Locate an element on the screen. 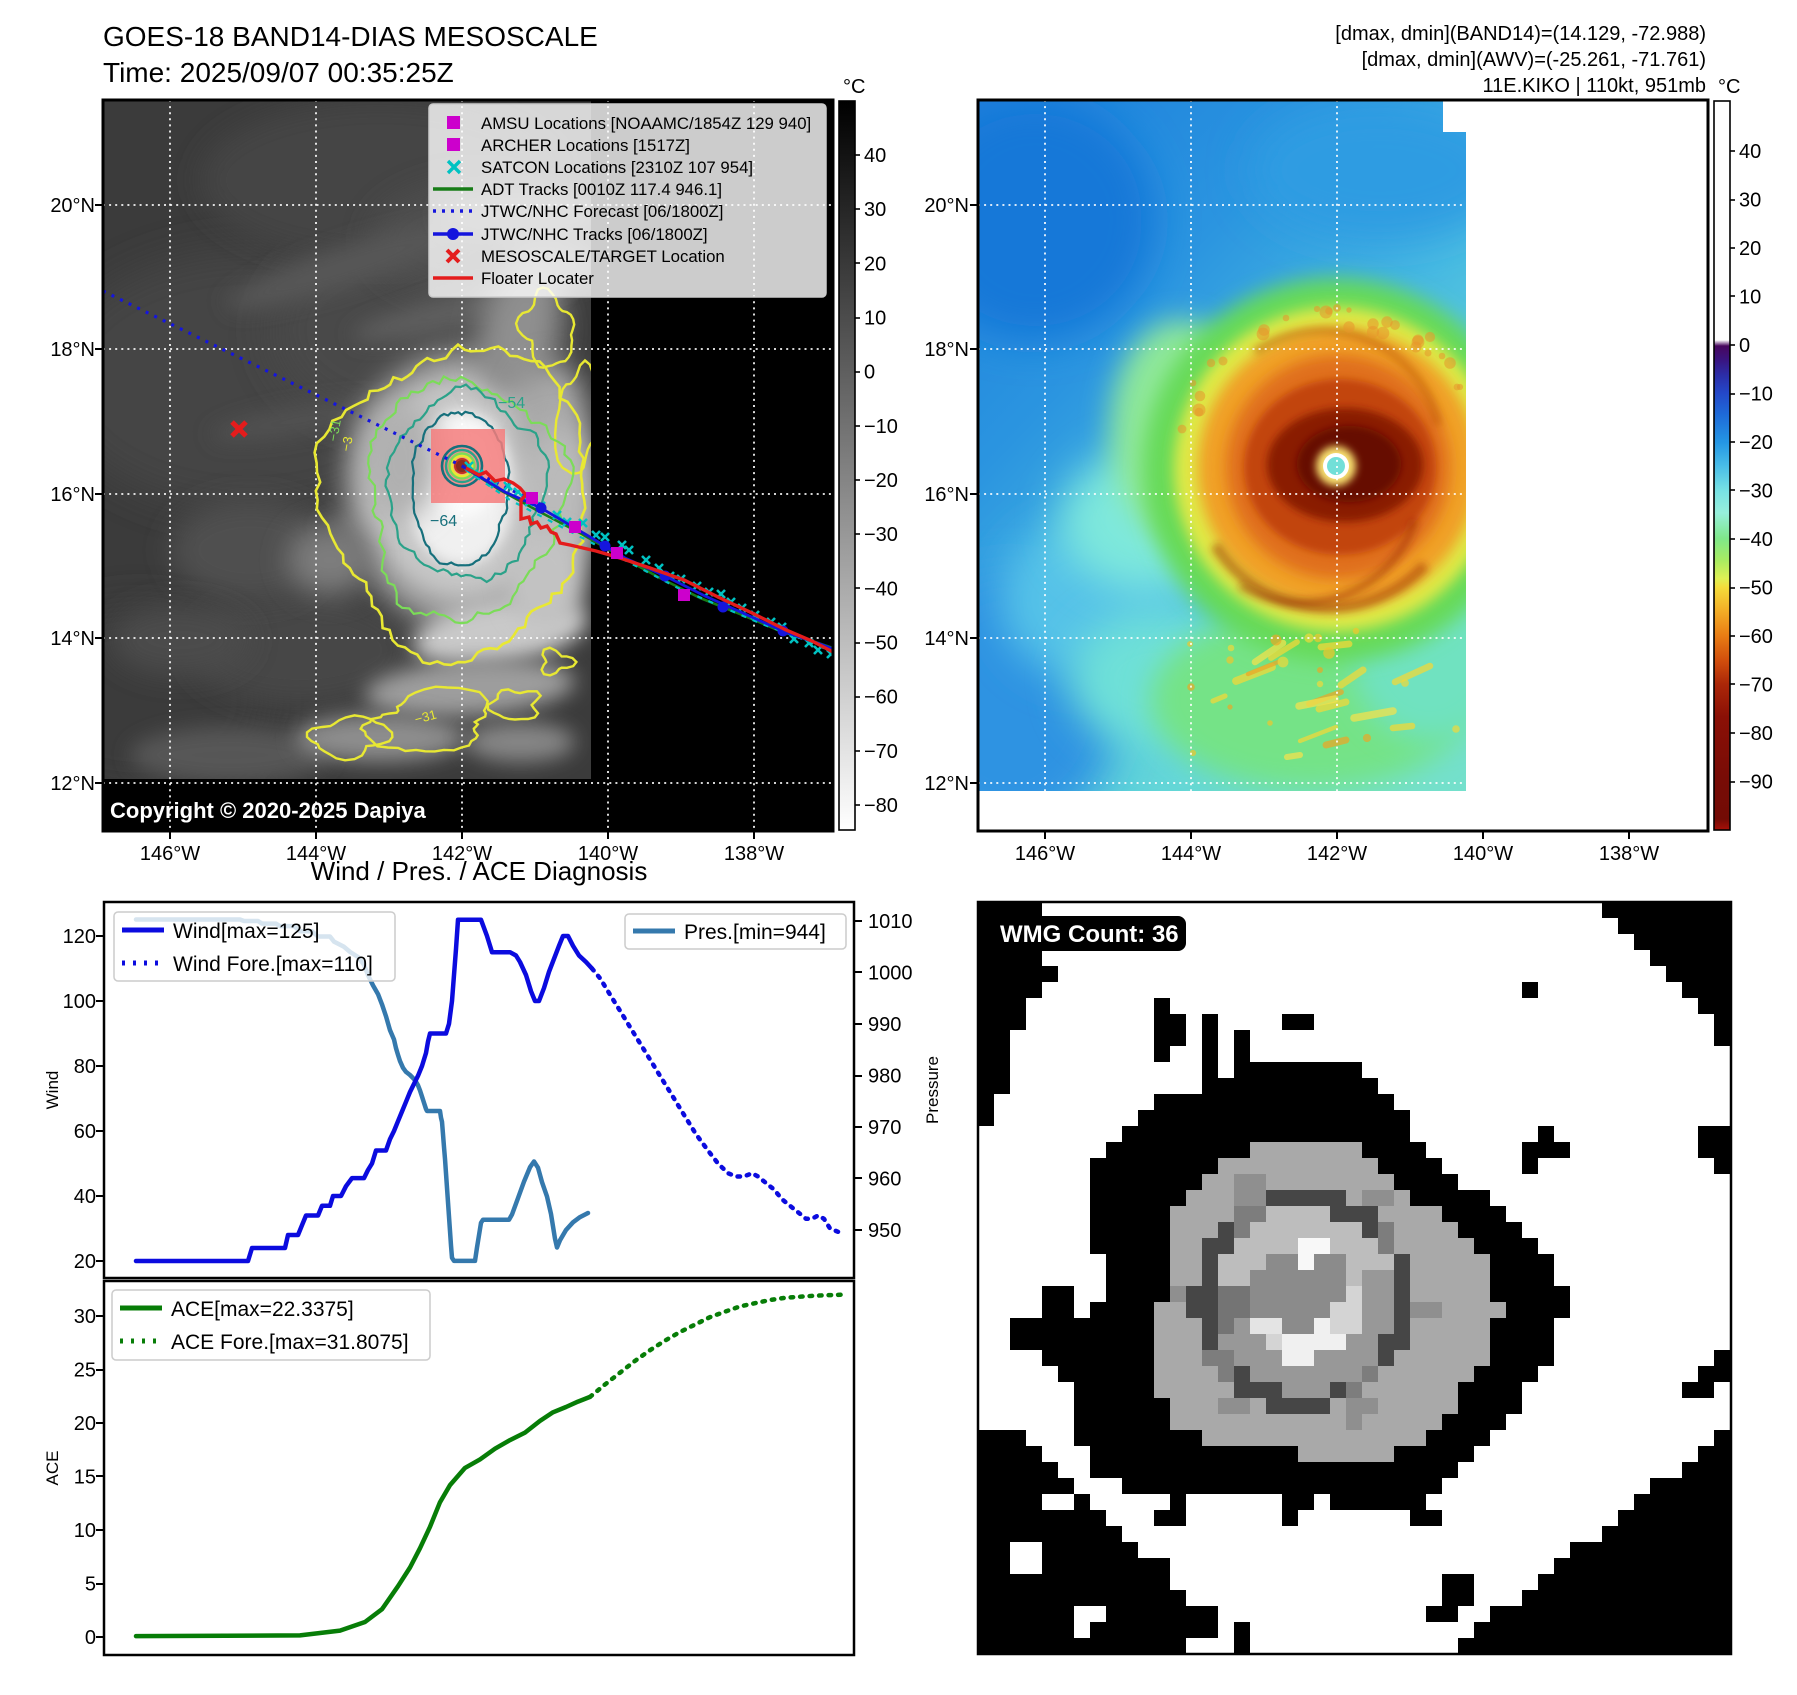  svg-text:AMSU Locations [NOAAMC/1854Z 1: AMSU Locations [NOAAMC/1854Z 129 940] is located at coordinates (646, 123).